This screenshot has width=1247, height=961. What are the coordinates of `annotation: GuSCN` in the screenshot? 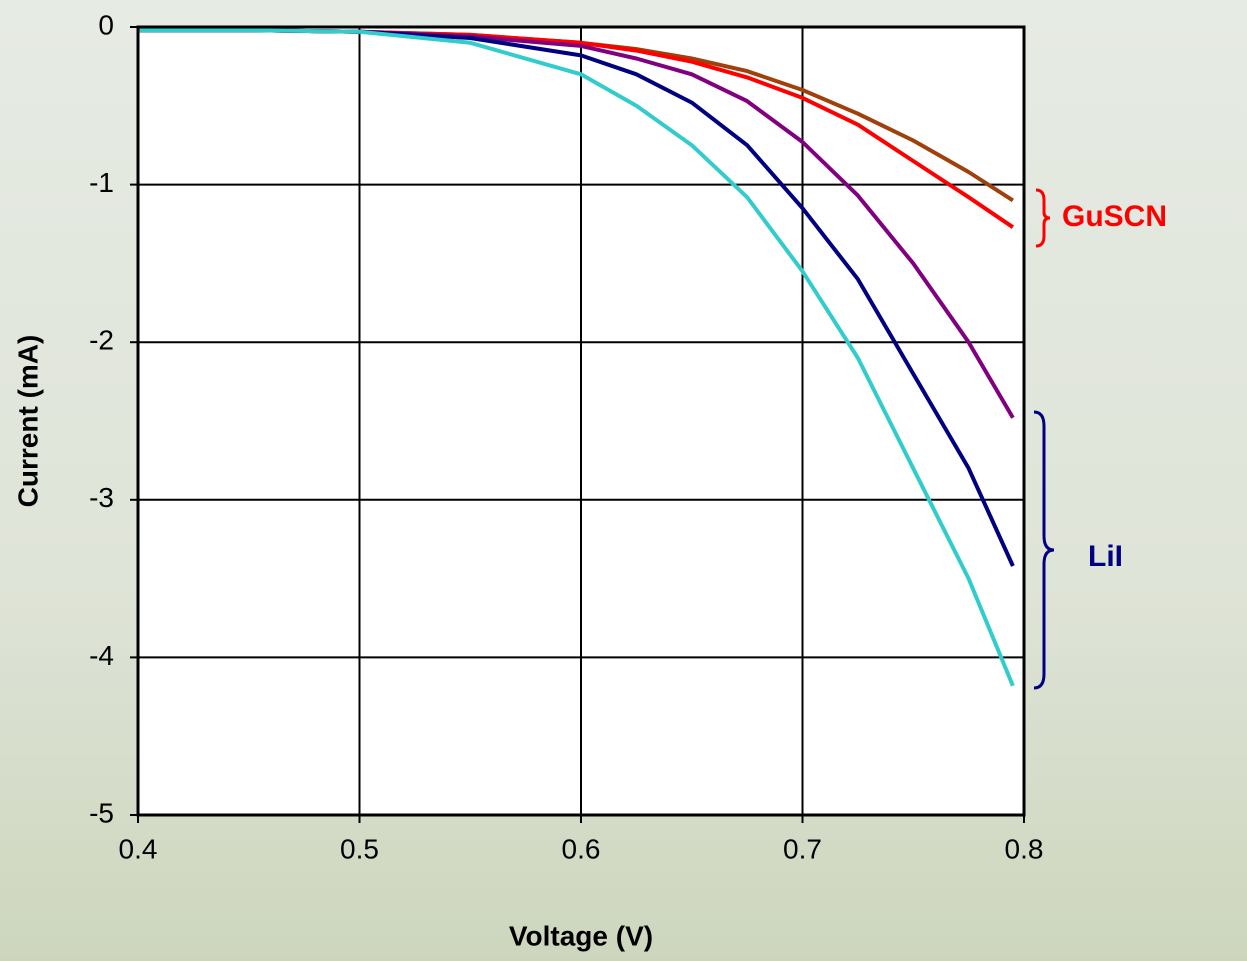 It's located at (1114, 216).